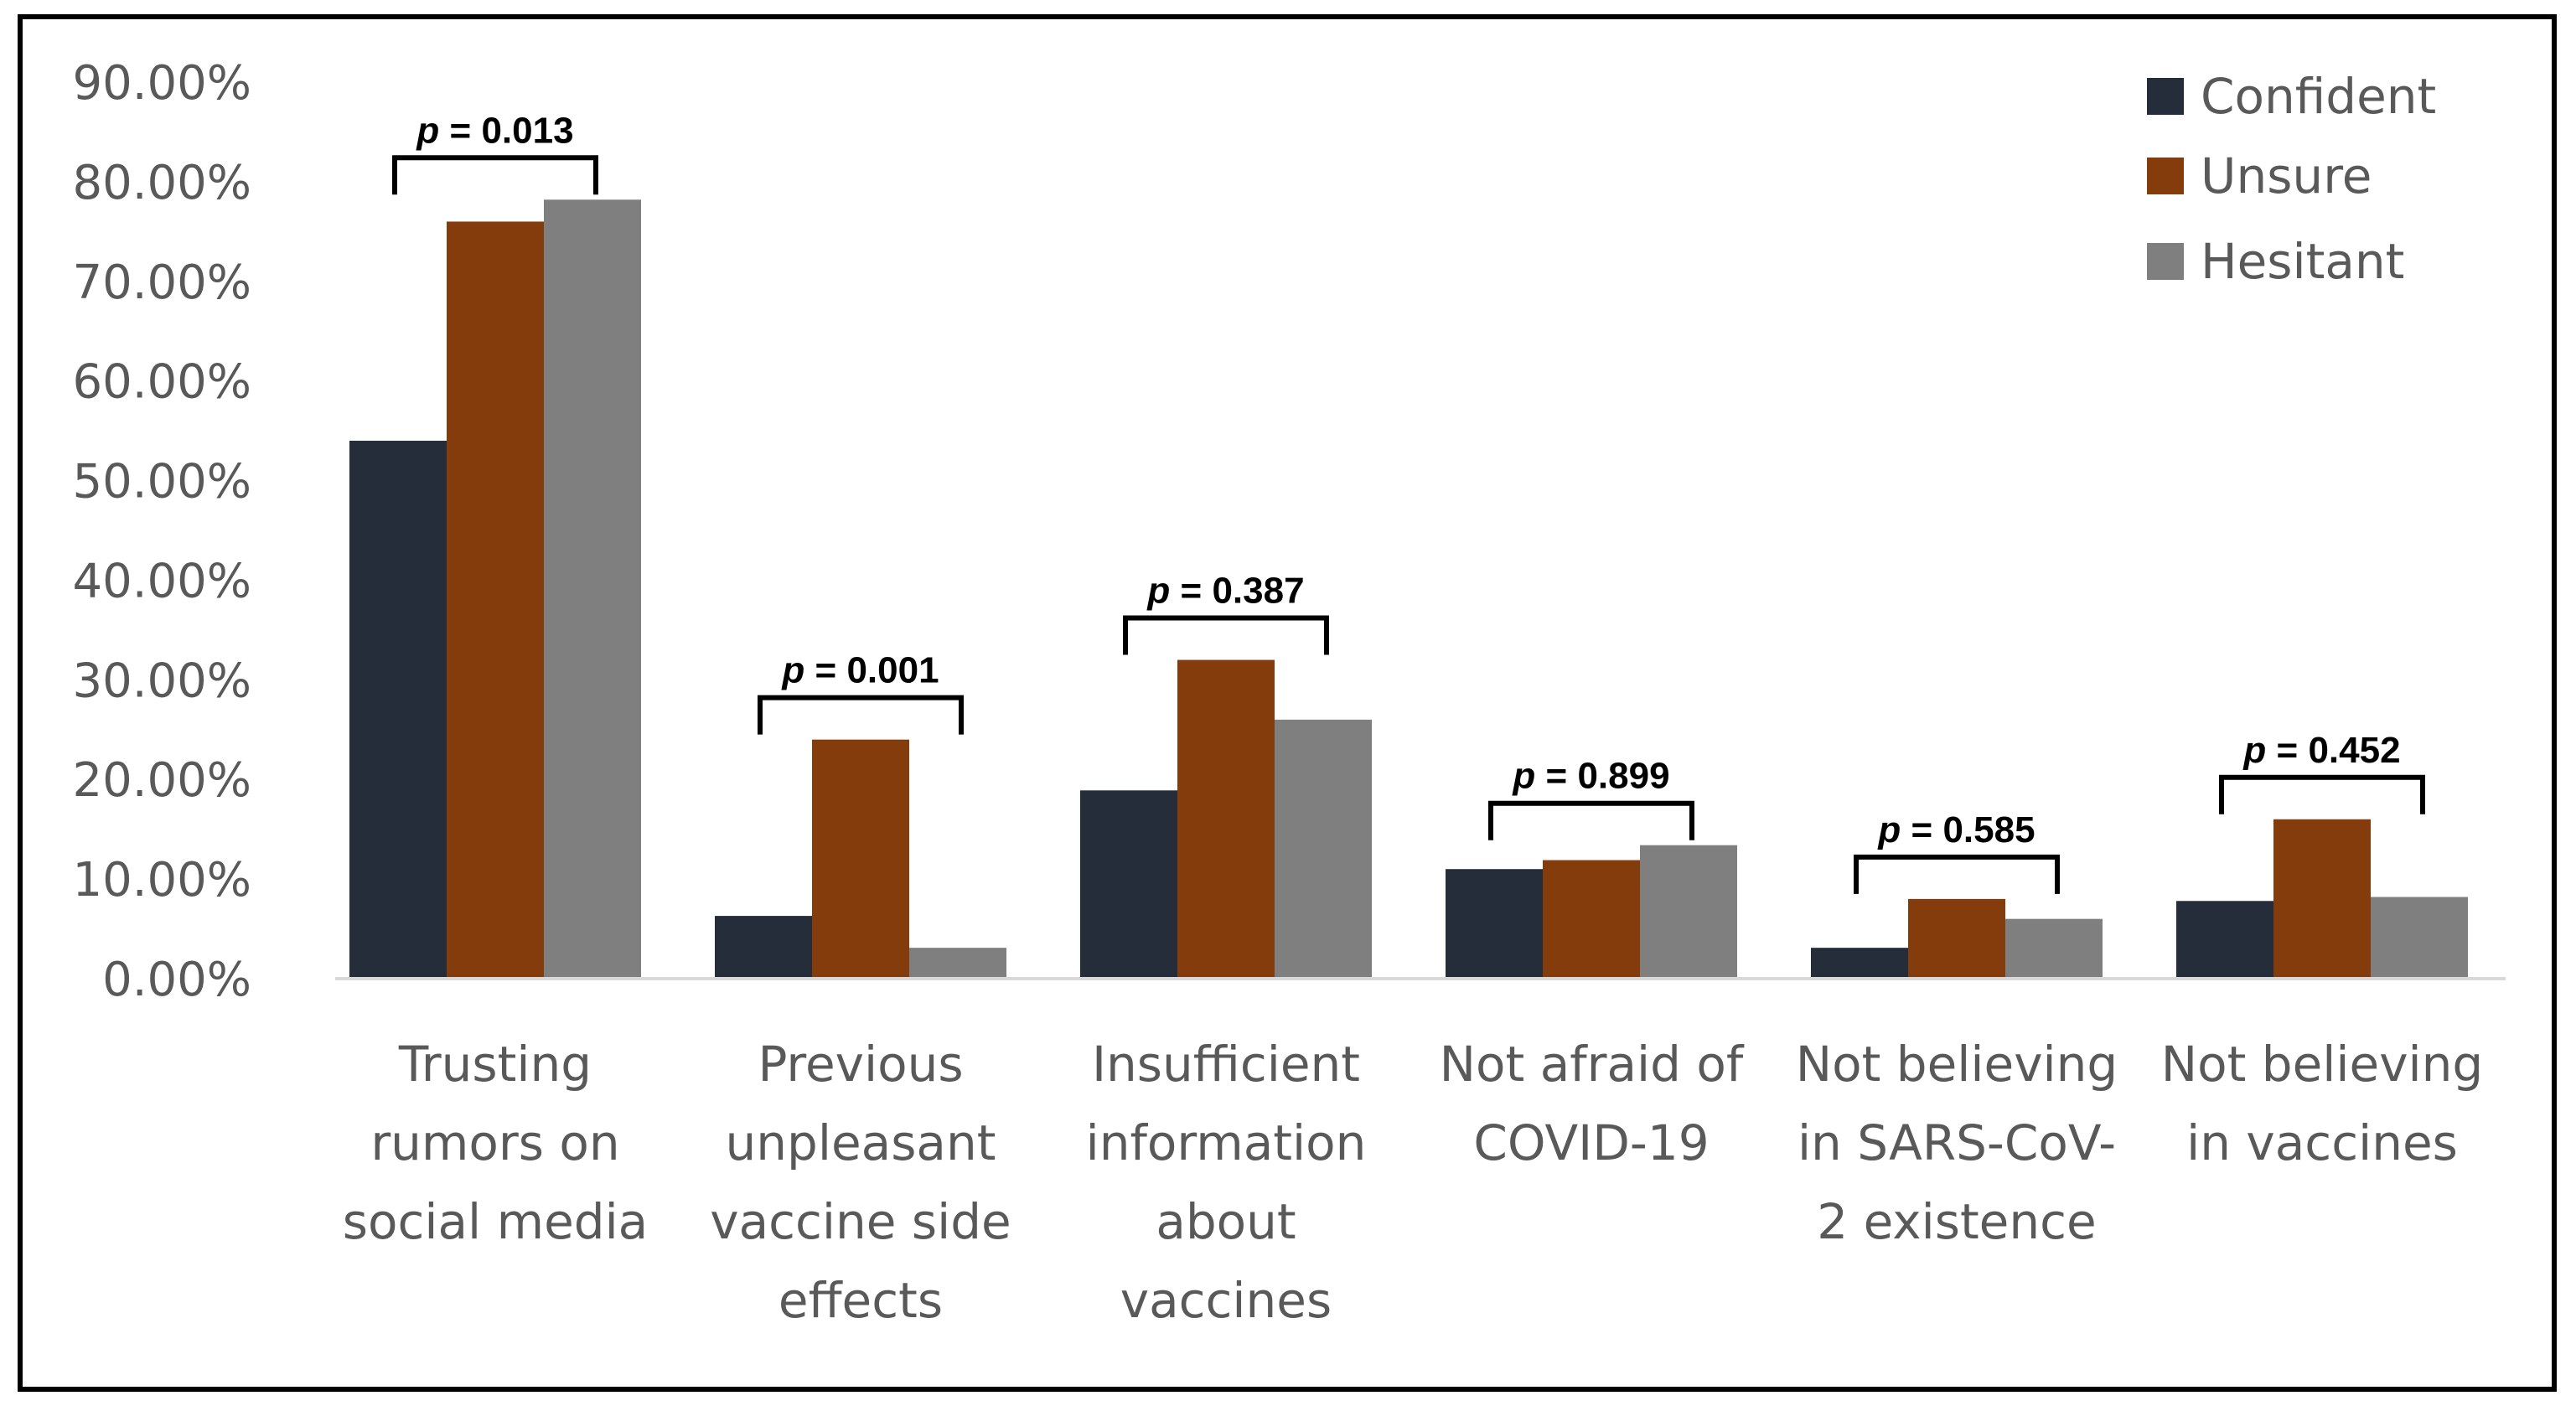  What do you see at coordinates (2318, 96) in the screenshot?
I see `legend-label-confident: Confident` at bounding box center [2318, 96].